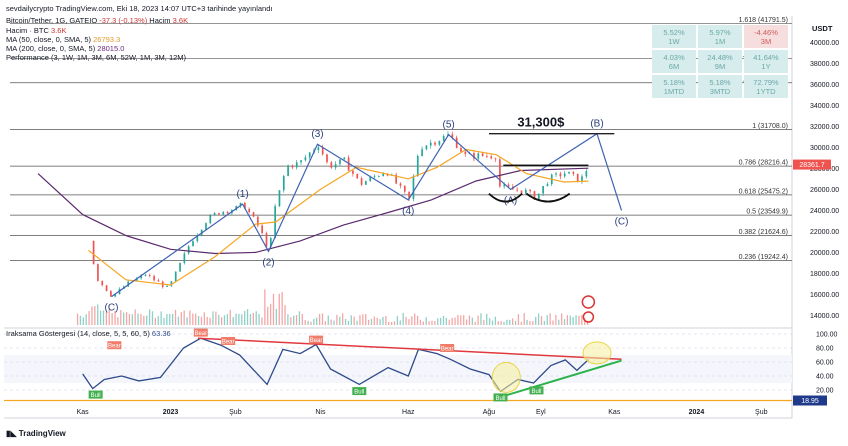 This screenshot has height=446, width=848. Describe the element at coordinates (317, 134) in the screenshot. I see `wave-label: (3)` at that location.